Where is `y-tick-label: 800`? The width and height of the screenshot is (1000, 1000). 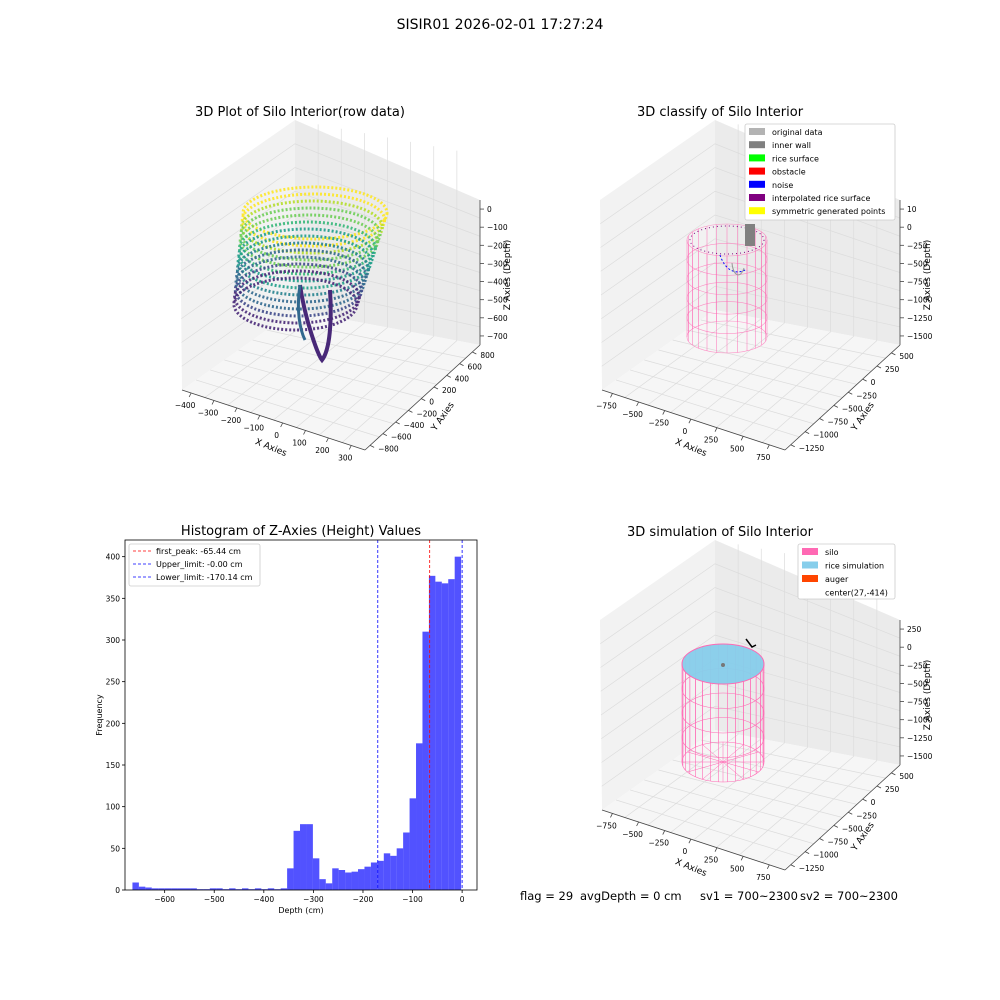 y-tick-label: 800 is located at coordinates (487, 355).